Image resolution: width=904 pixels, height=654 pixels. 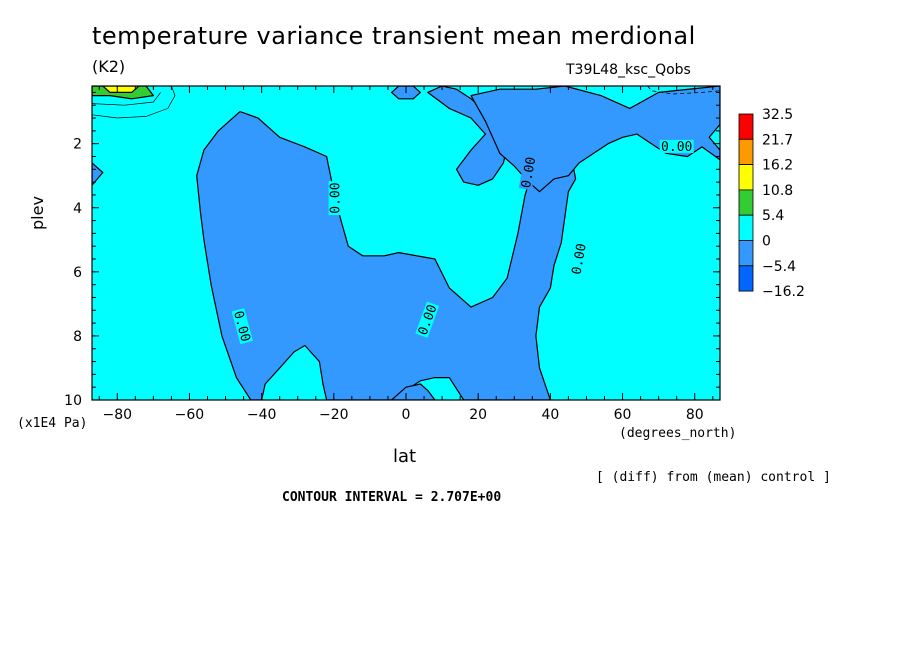 I want to click on x-tick-label: −20, so click(x=334, y=415).